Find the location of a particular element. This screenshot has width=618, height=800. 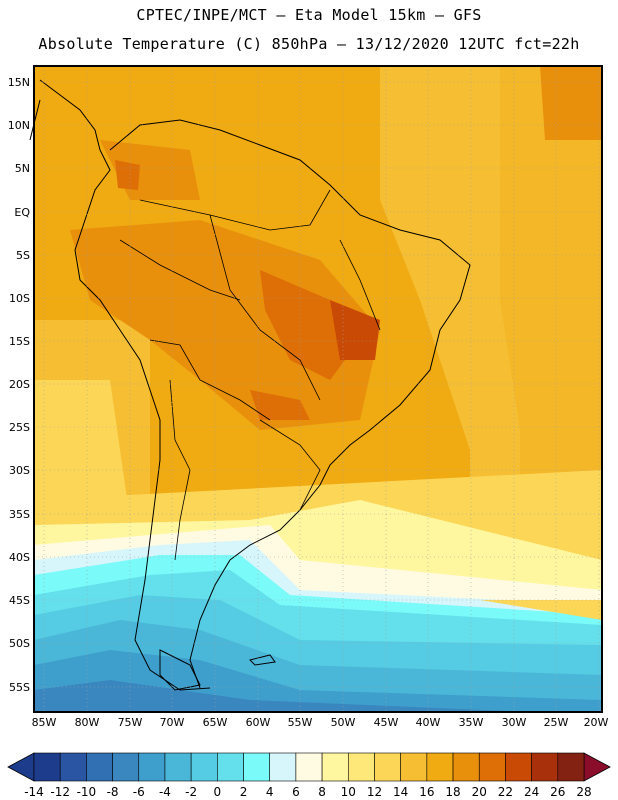

colorbar-high-arrow is located at coordinates (597, 767).